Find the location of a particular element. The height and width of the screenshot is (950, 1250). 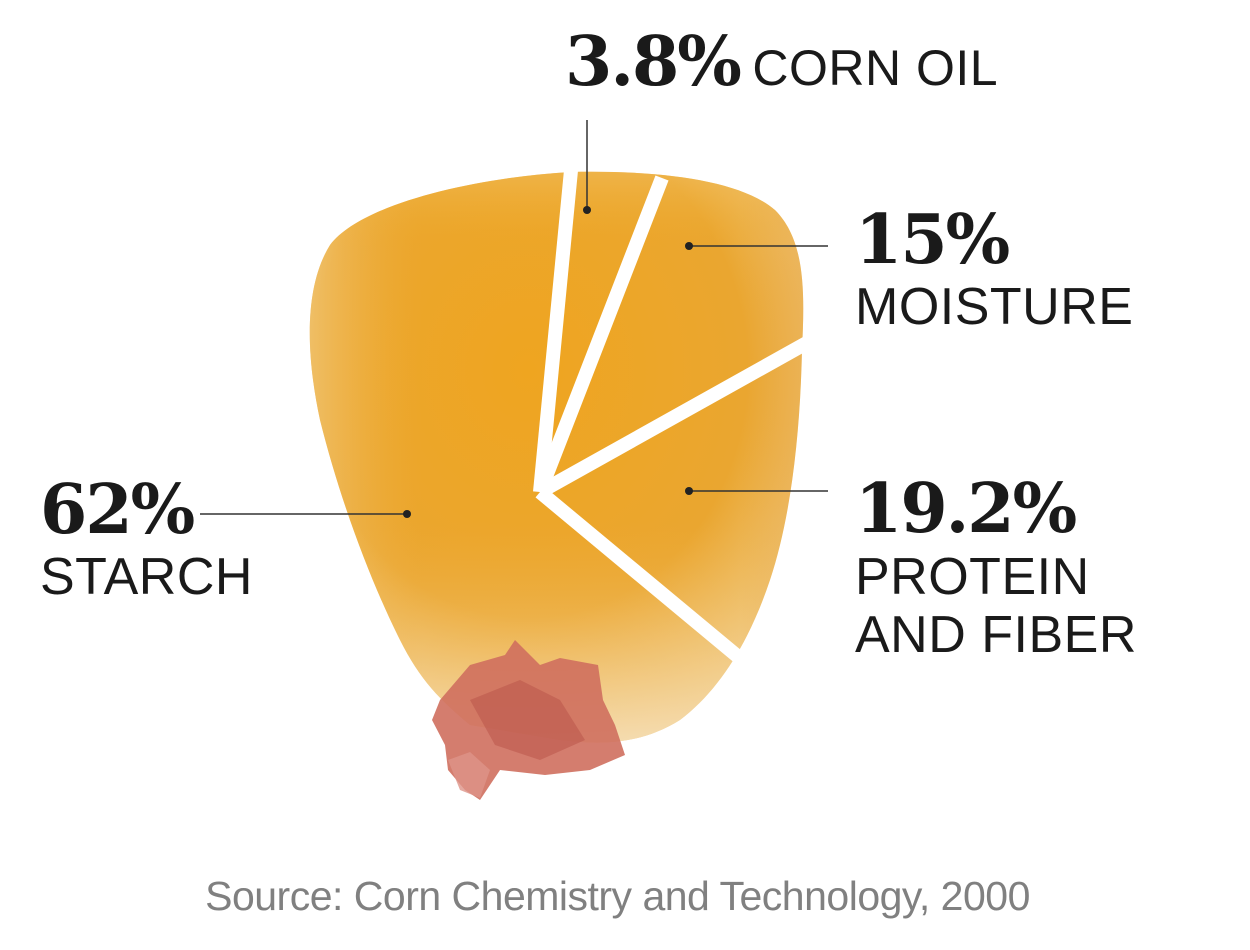

pie-dividers is located at coordinates (674, 412).